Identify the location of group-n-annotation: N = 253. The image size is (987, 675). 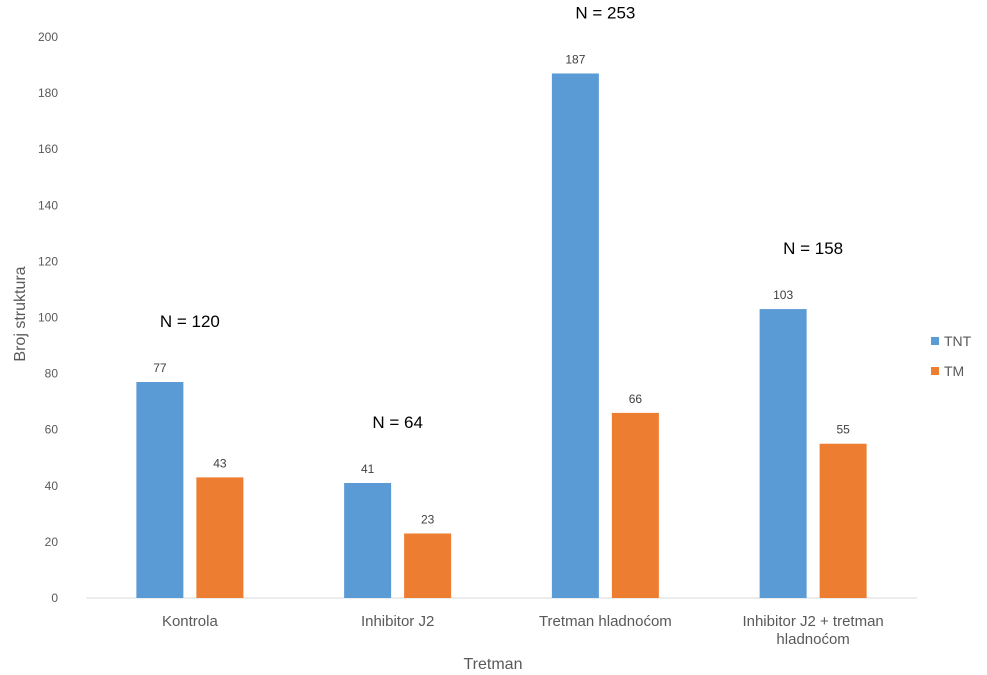
(605, 12).